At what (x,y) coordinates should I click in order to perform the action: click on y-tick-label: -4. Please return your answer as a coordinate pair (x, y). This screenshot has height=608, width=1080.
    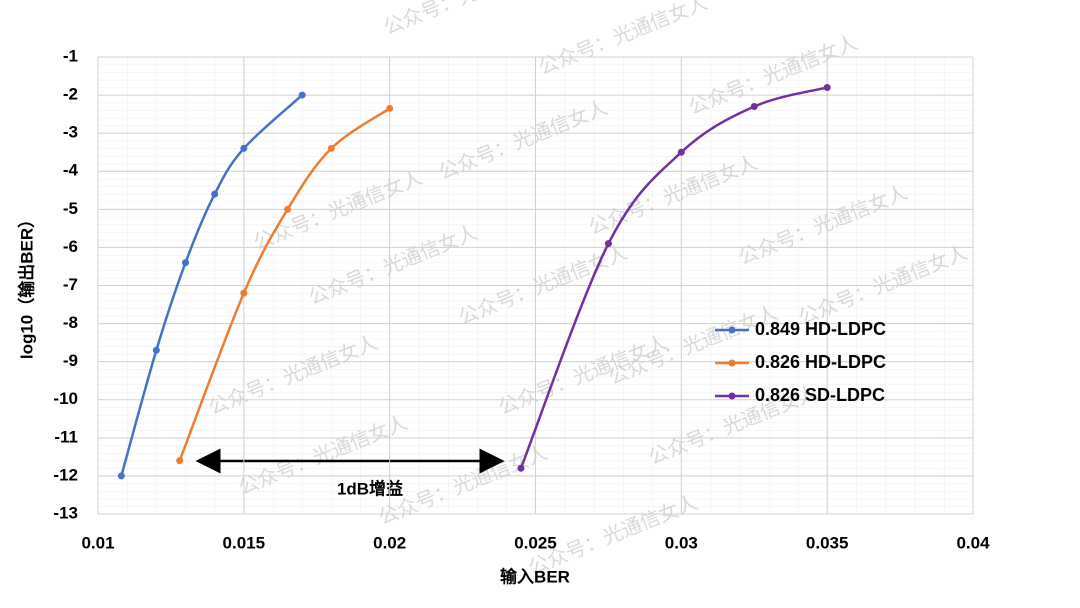
    Looking at the image, I should click on (71, 170).